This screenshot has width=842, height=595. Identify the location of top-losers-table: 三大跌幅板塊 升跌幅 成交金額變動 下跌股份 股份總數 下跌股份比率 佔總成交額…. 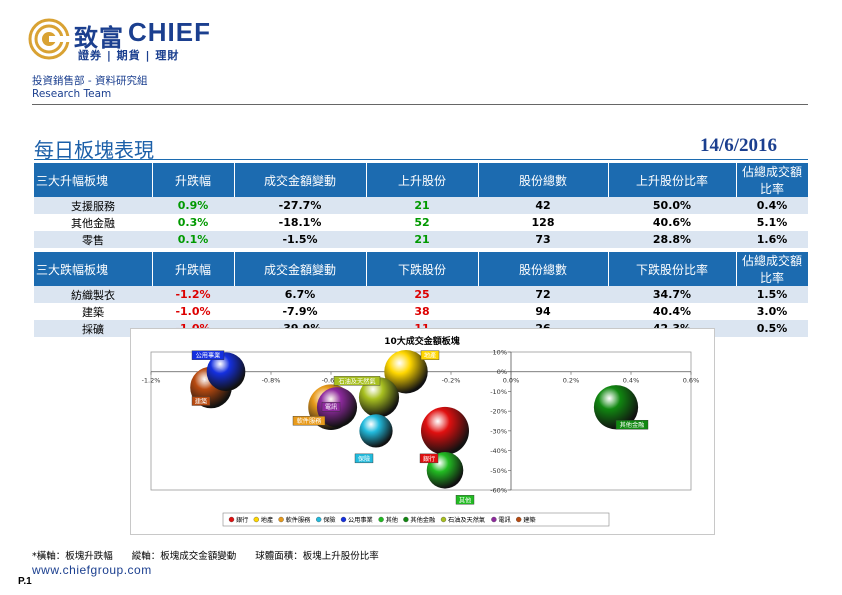
(421, 294).